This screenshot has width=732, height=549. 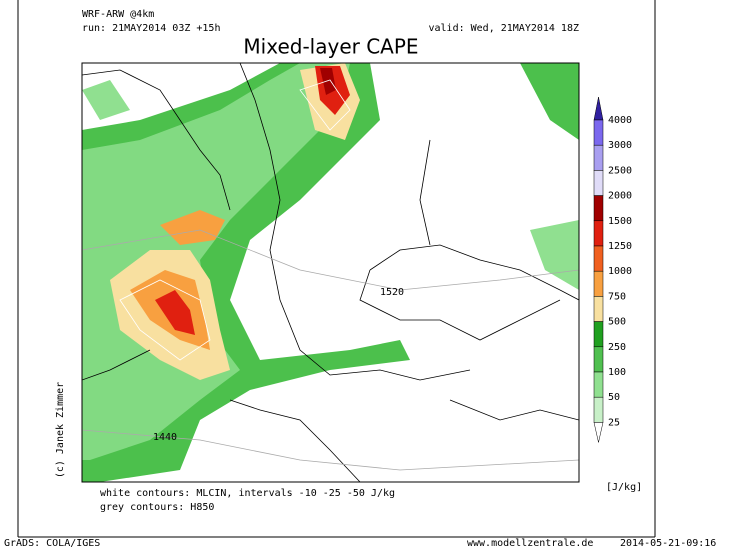 What do you see at coordinates (392, 292) in the screenshot?
I see `contour-label: 1520` at bounding box center [392, 292].